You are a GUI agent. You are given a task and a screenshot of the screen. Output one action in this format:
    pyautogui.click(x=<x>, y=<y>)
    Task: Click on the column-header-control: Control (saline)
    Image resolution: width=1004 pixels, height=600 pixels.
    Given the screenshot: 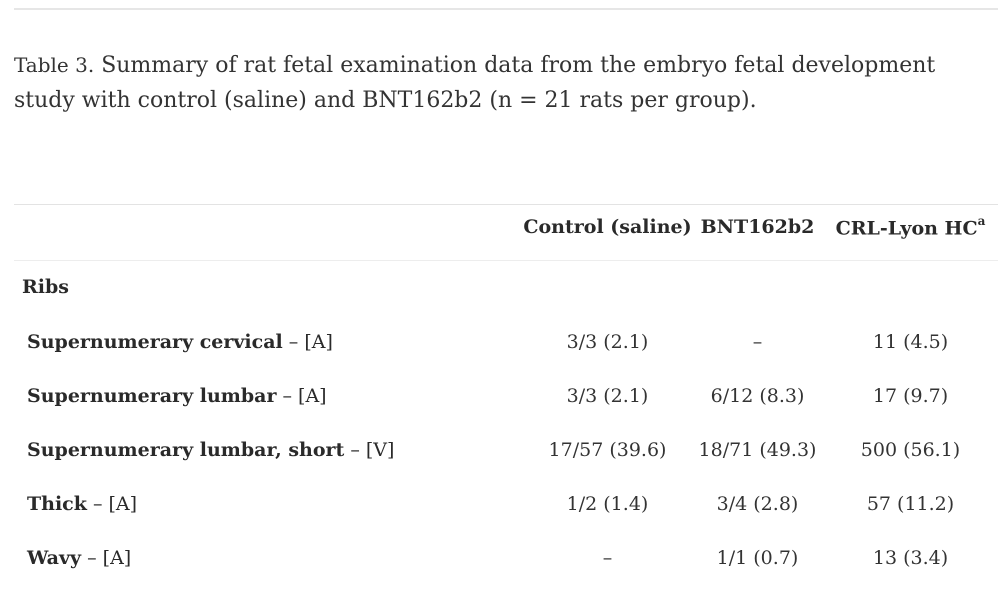 What is the action you would take?
    pyautogui.click(x=607, y=227)
    